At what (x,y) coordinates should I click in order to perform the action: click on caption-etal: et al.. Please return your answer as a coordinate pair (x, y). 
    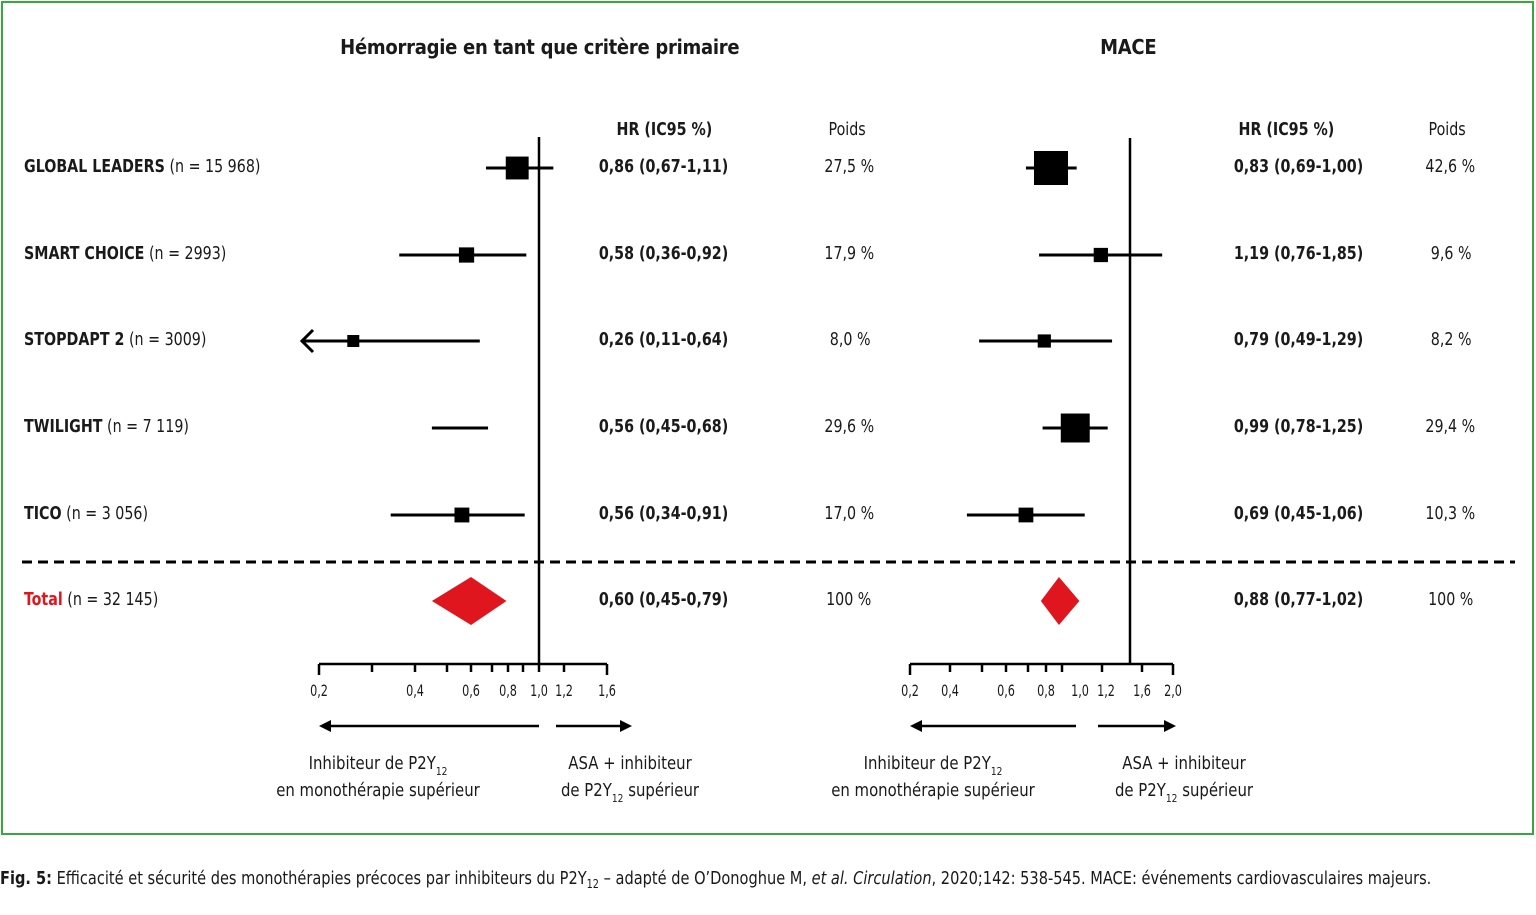
    Looking at the image, I should click on (830, 878).